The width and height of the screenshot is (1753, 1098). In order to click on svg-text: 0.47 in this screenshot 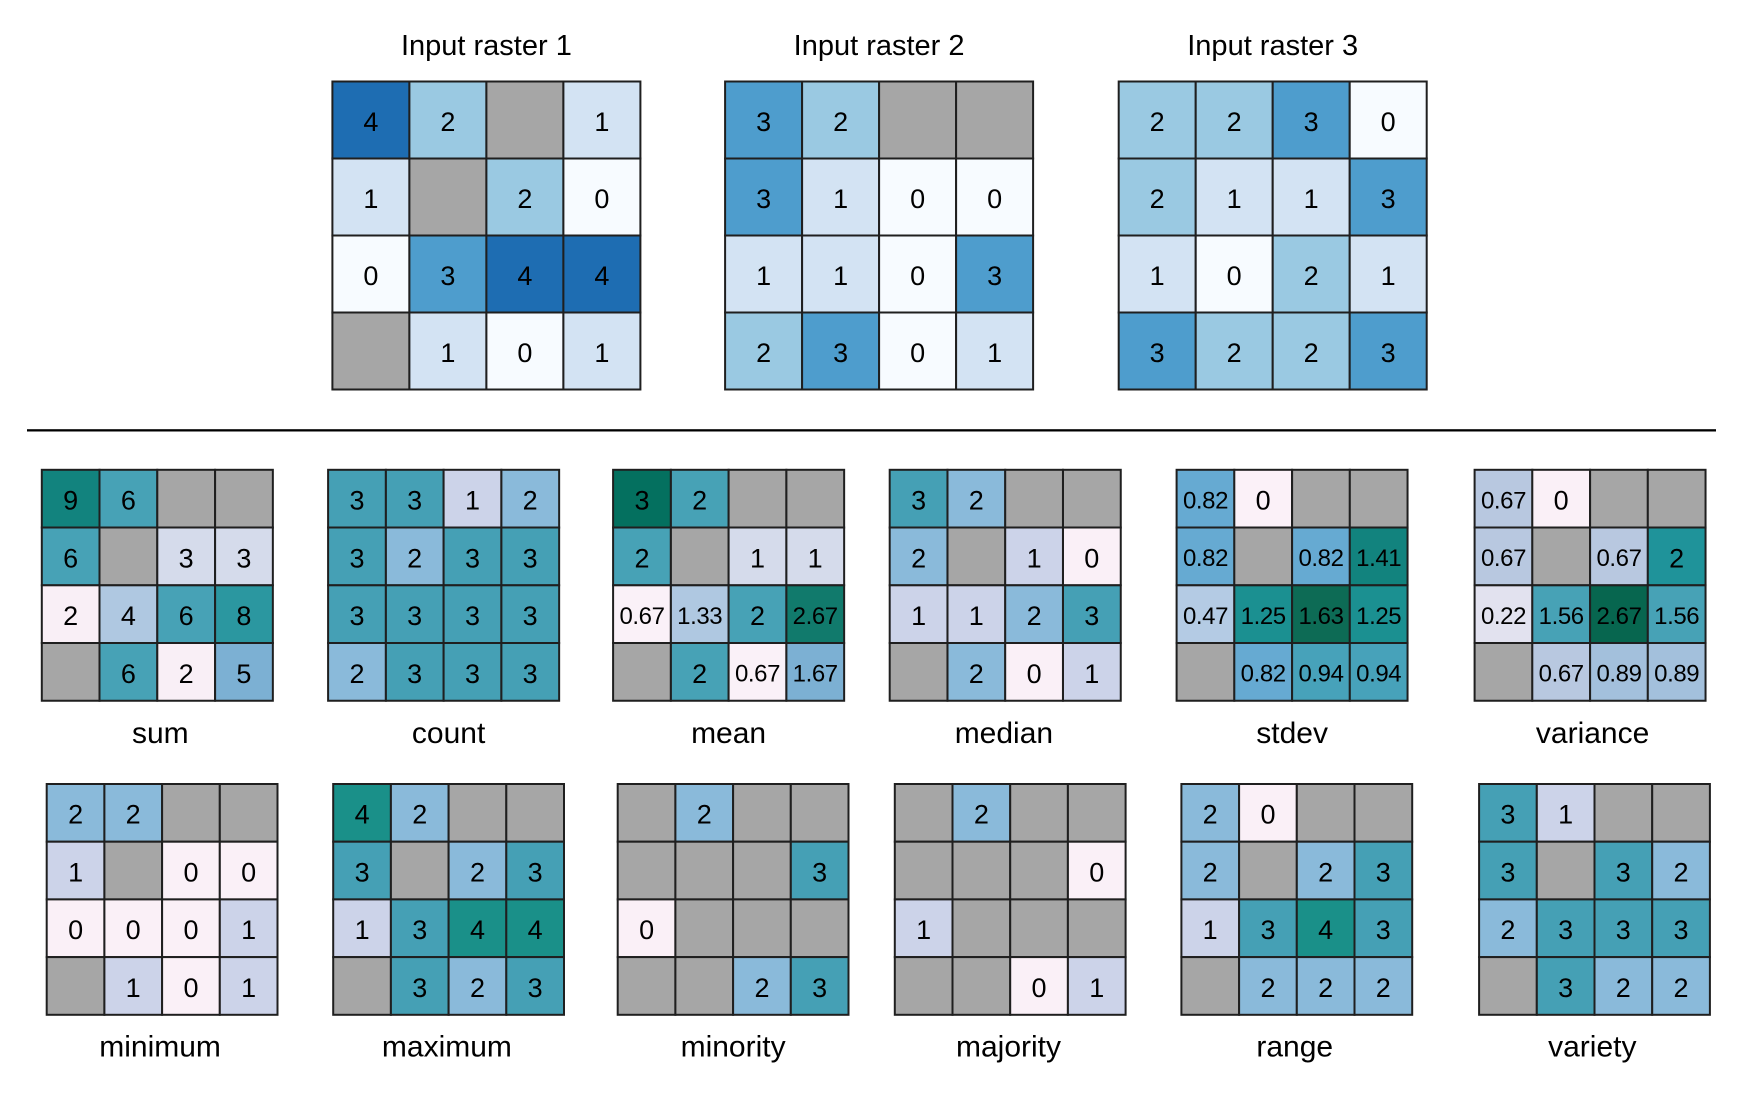, I will do `click(1205, 616)`.